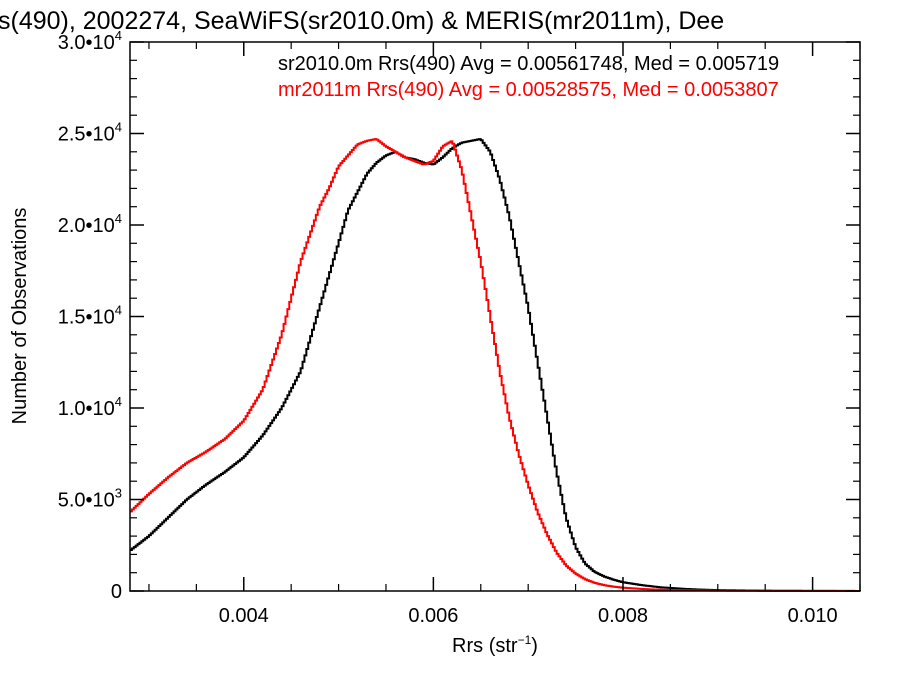 The width and height of the screenshot is (900, 675). I want to click on y-tick-label: 0, so click(116, 592).